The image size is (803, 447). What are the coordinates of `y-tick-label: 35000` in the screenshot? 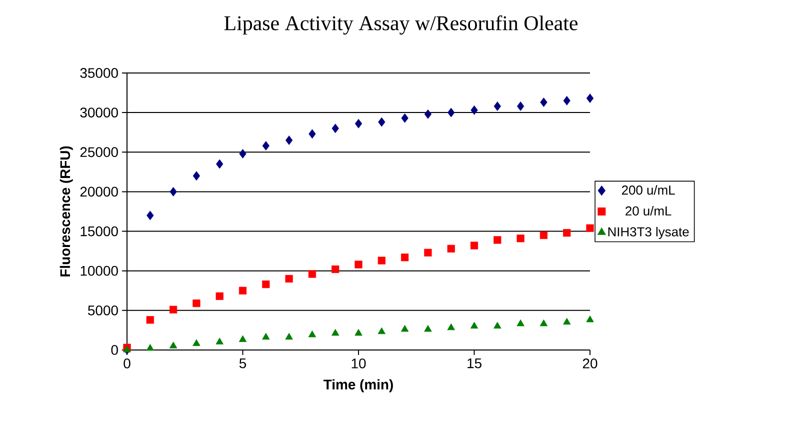 It's located at (99, 73).